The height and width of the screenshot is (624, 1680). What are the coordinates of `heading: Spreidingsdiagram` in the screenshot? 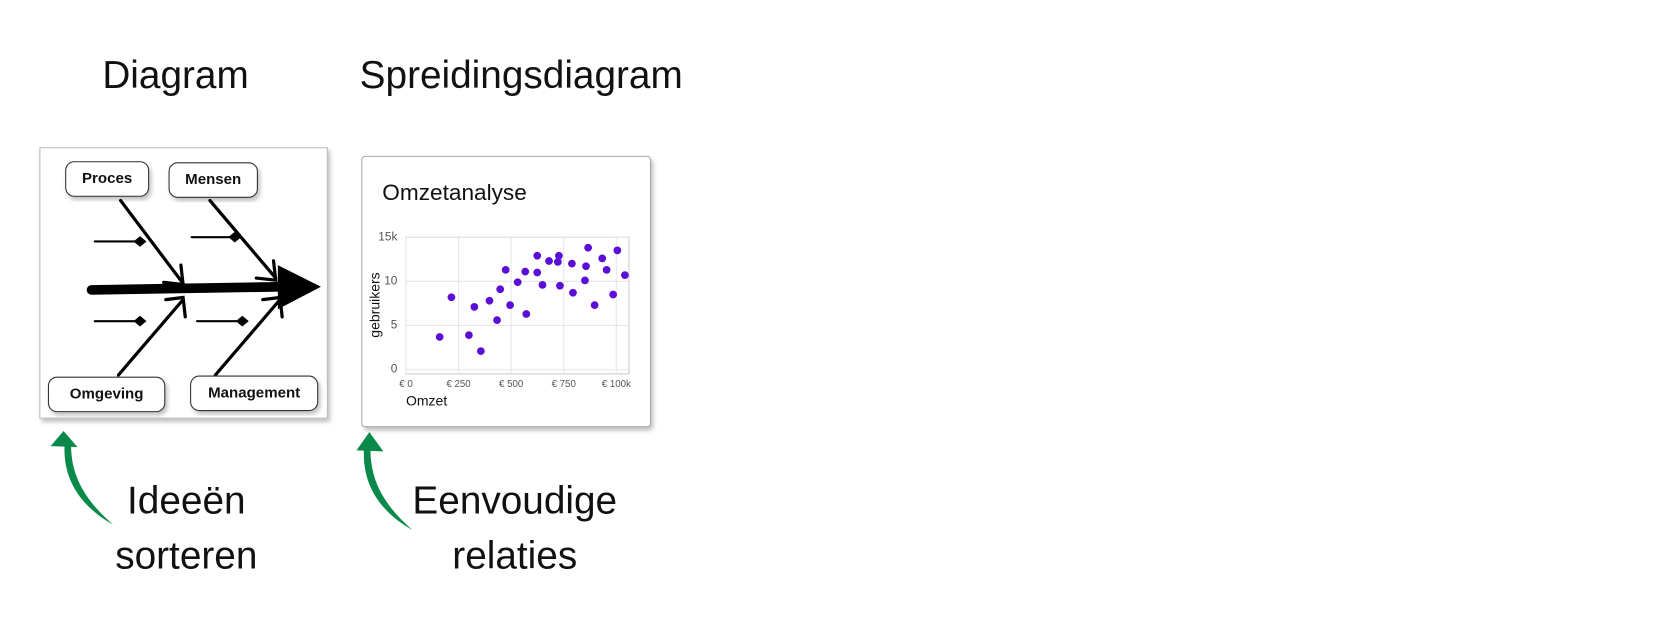 It's located at (521, 75).